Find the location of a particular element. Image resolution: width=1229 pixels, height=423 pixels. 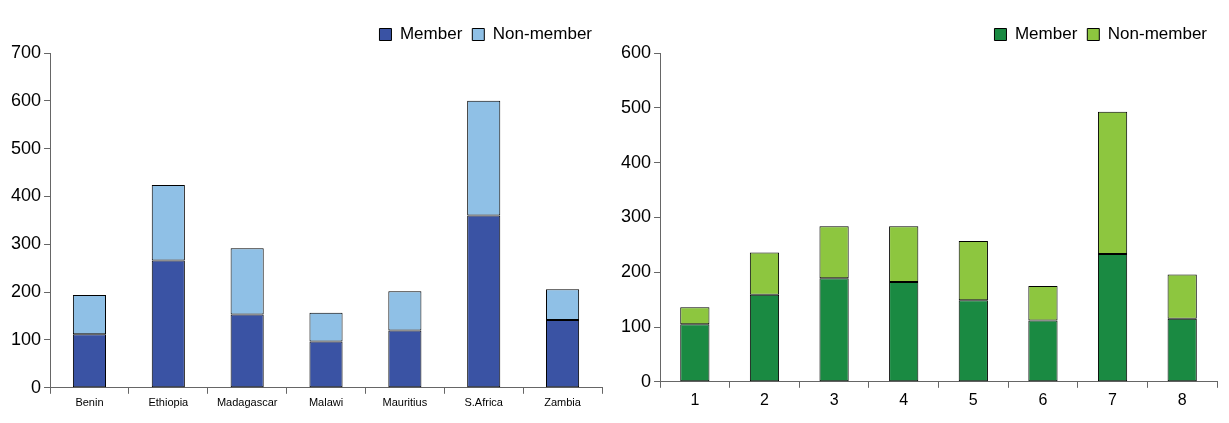

x-tick-label: Malawi is located at coordinates (326, 402).